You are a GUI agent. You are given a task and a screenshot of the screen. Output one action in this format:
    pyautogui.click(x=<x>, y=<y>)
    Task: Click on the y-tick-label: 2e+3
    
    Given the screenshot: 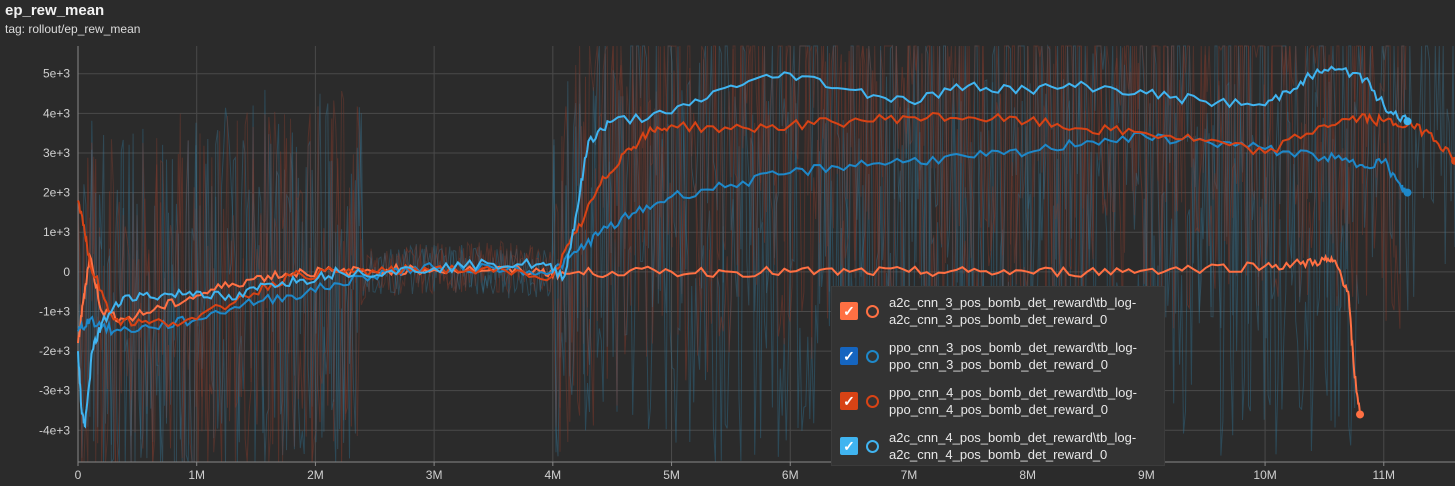 What is the action you would take?
    pyautogui.click(x=56, y=193)
    